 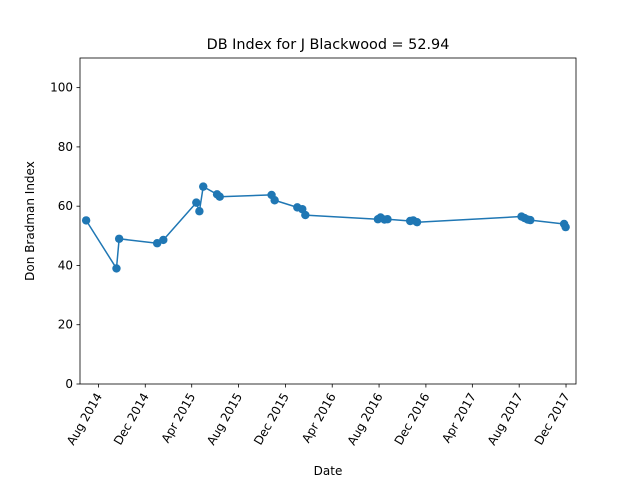 I want to click on y-tick-label: 0, so click(x=69, y=384).